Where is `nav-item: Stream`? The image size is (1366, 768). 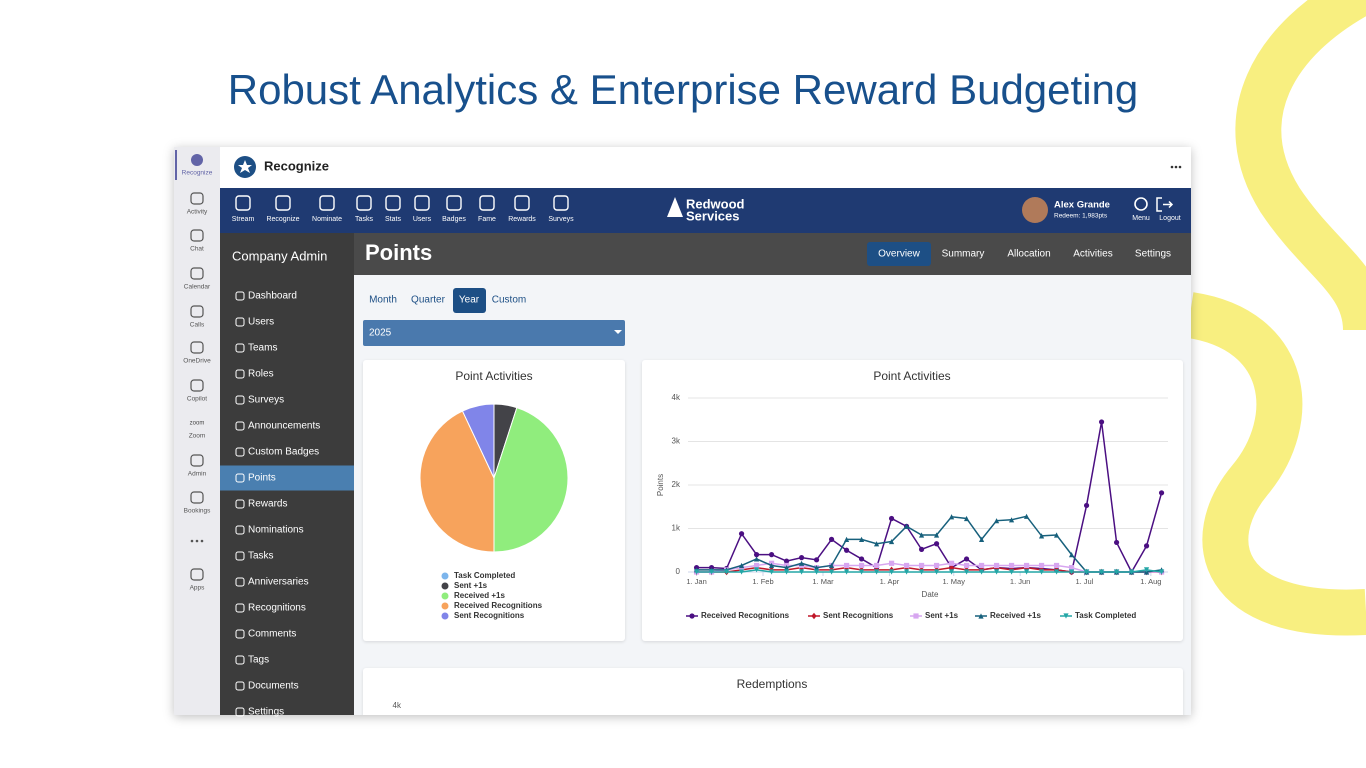
nav-item: Stream is located at coordinates (243, 219).